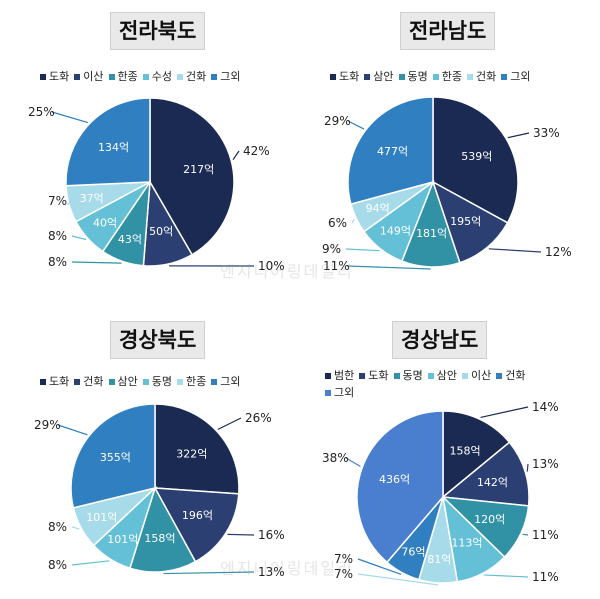 The image size is (600, 599). What do you see at coordinates (158, 31) in the screenshot?
I see `chart-title: 전라북도` at bounding box center [158, 31].